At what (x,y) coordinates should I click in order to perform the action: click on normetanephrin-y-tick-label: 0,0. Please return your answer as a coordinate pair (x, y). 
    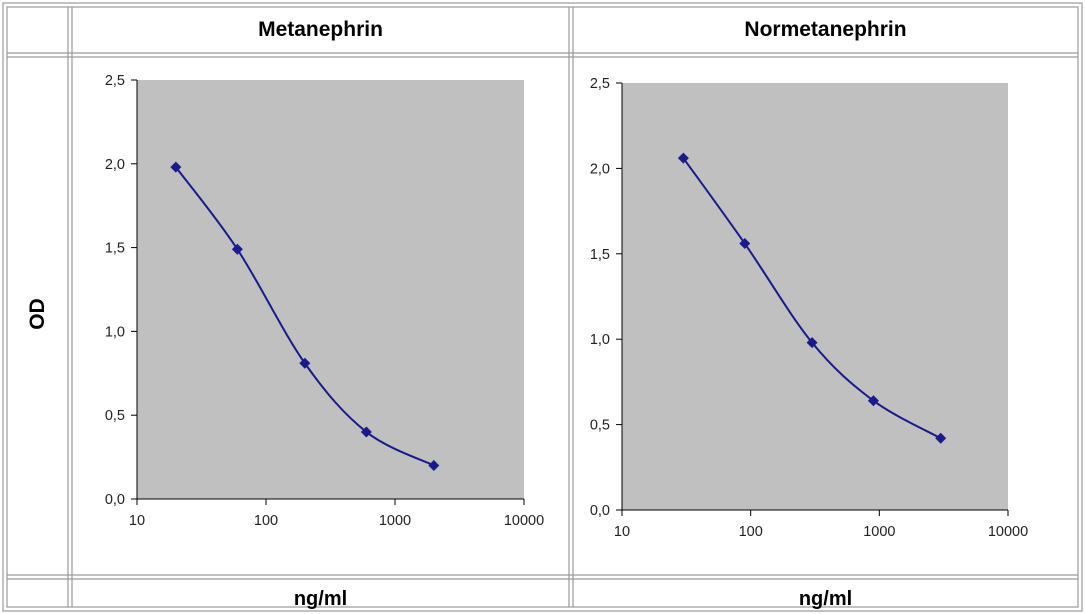
    Looking at the image, I should click on (600, 511).